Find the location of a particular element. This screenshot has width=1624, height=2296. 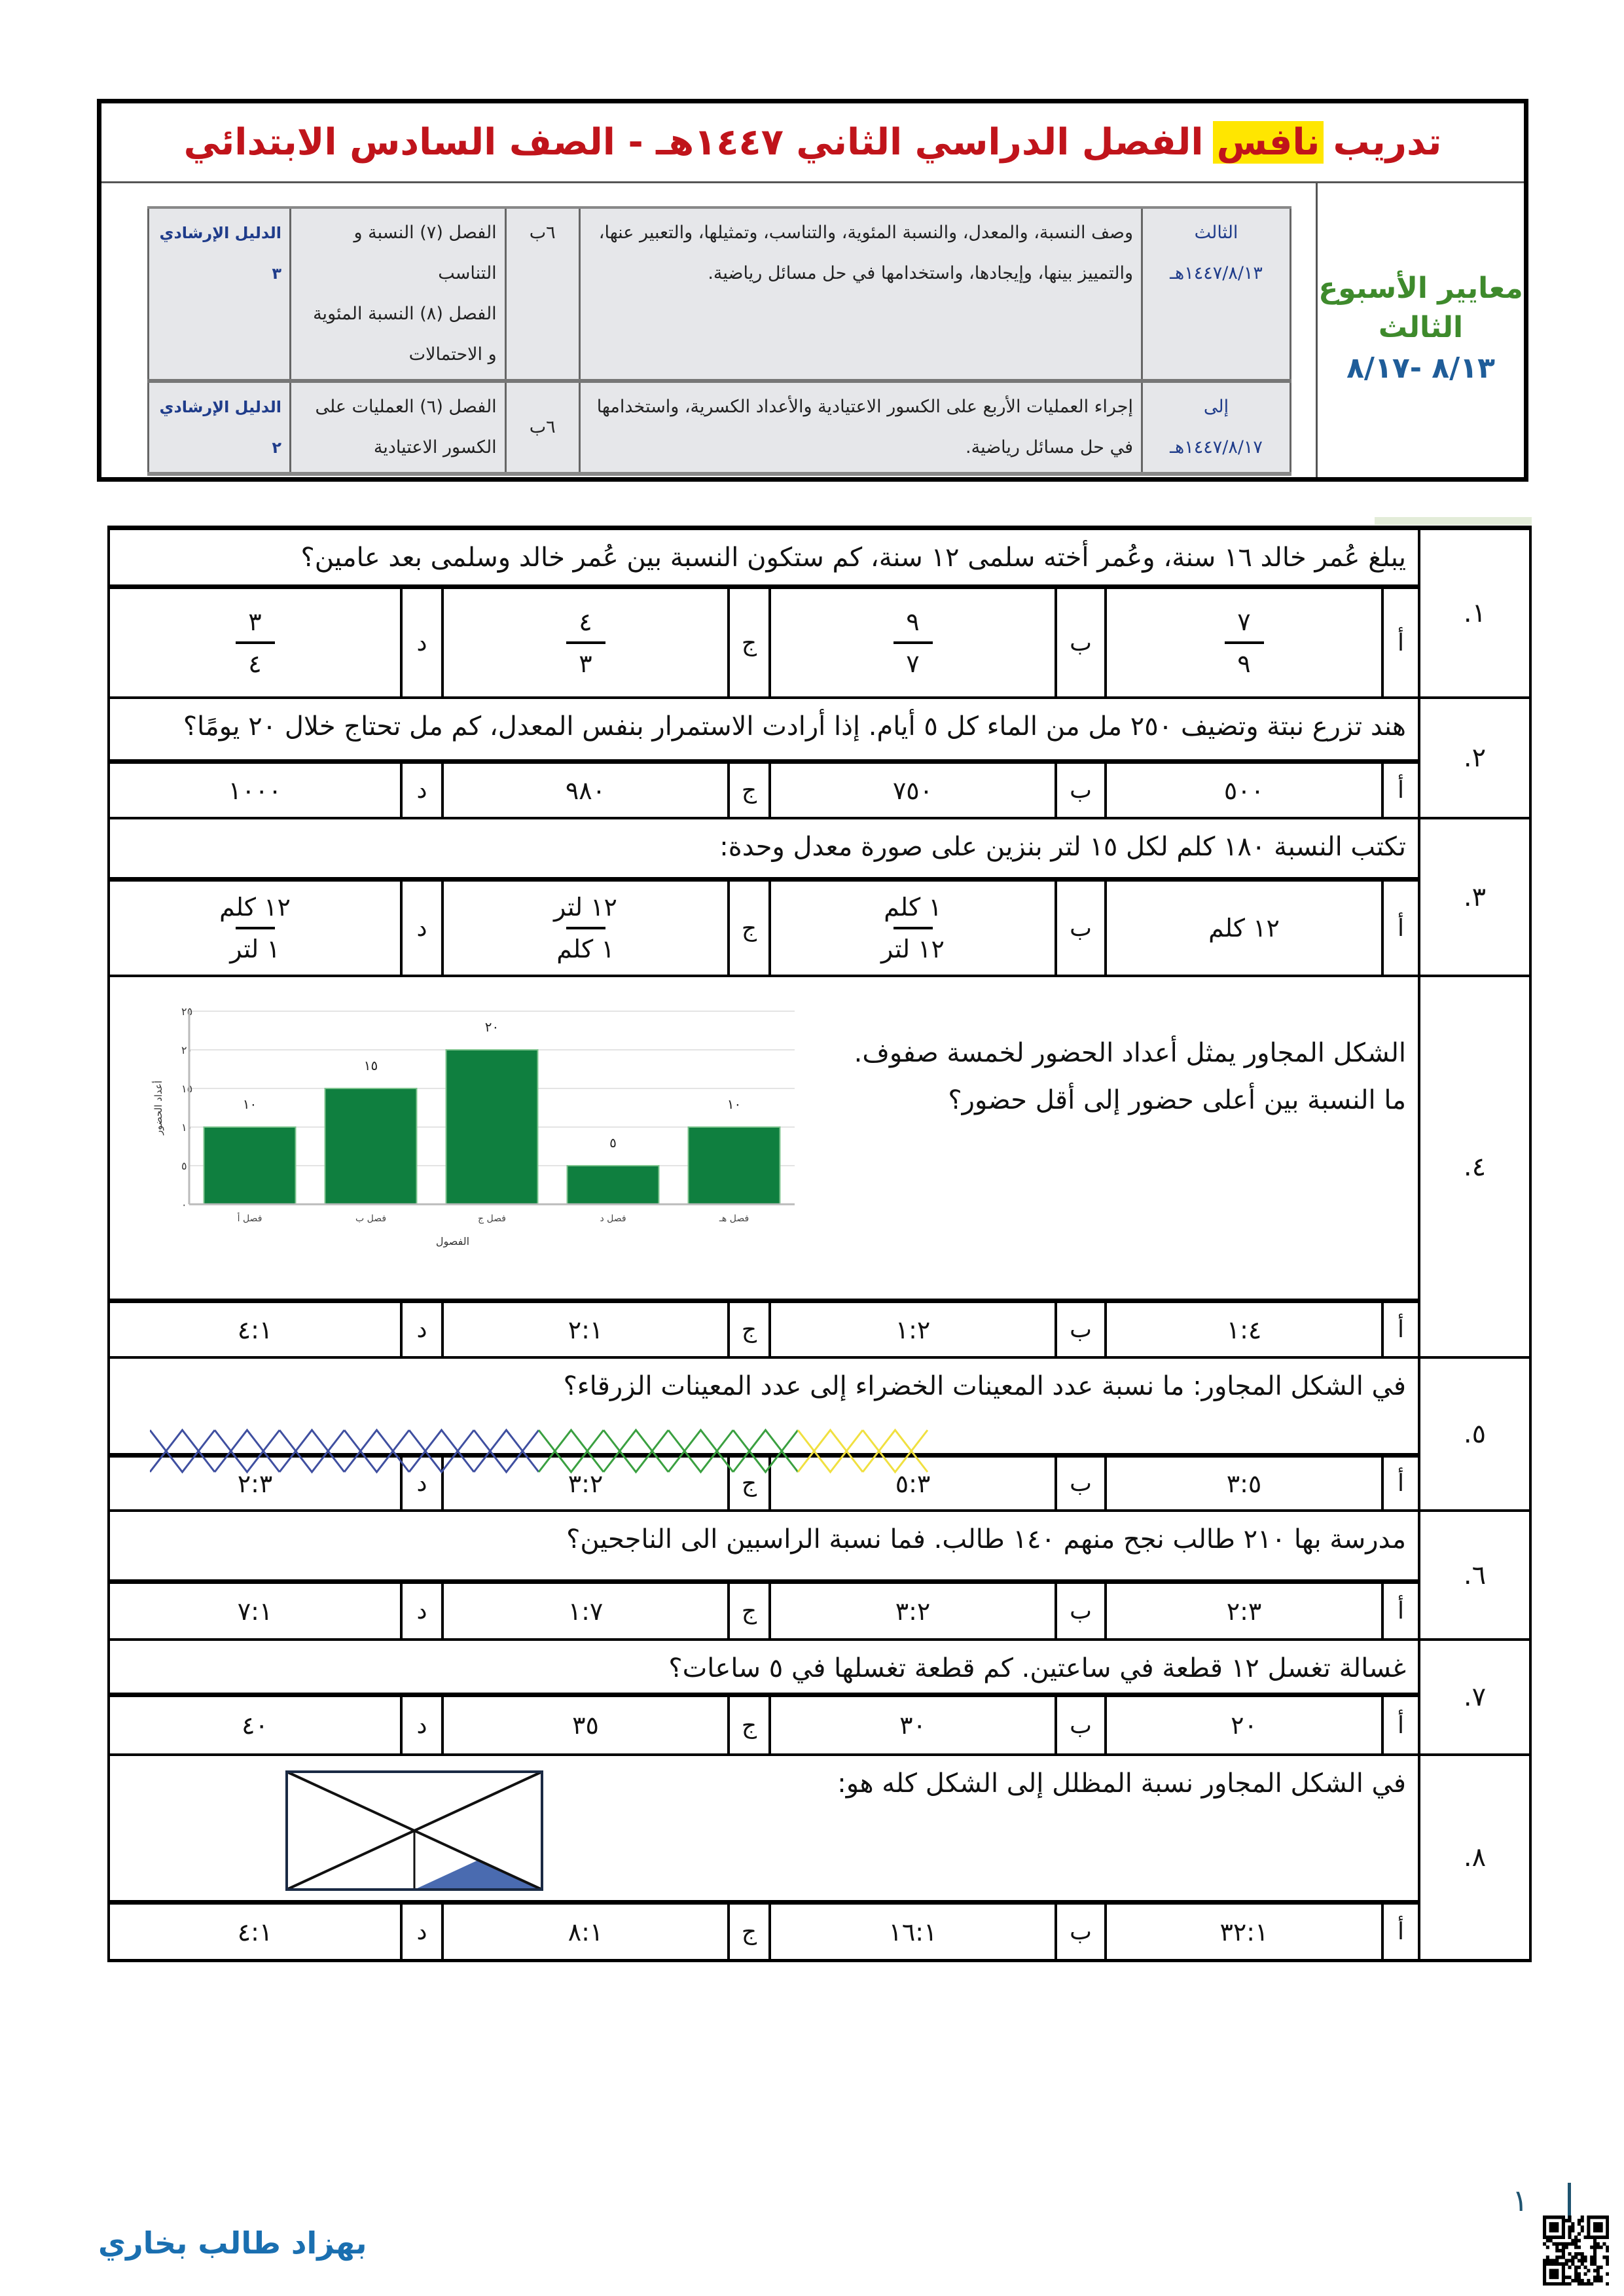

chapter-cell: الفصل (٦) العمليات على الكسور الاعتيادية is located at coordinates (398, 427).